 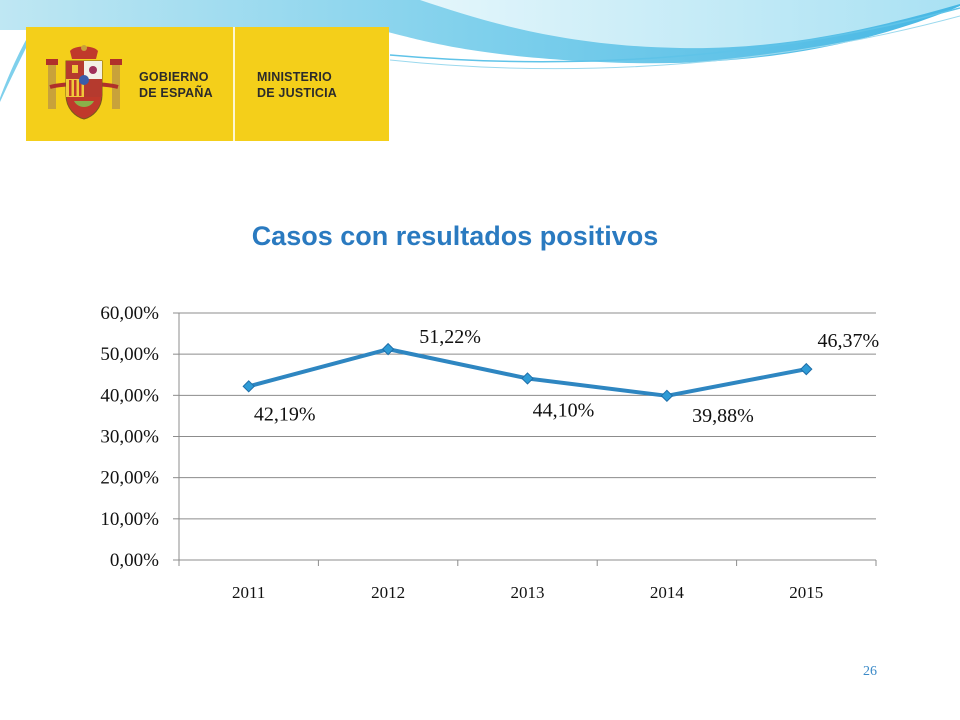 I want to click on logo-text-de-espana: DE ESPAÑA, so click(x=176, y=93).